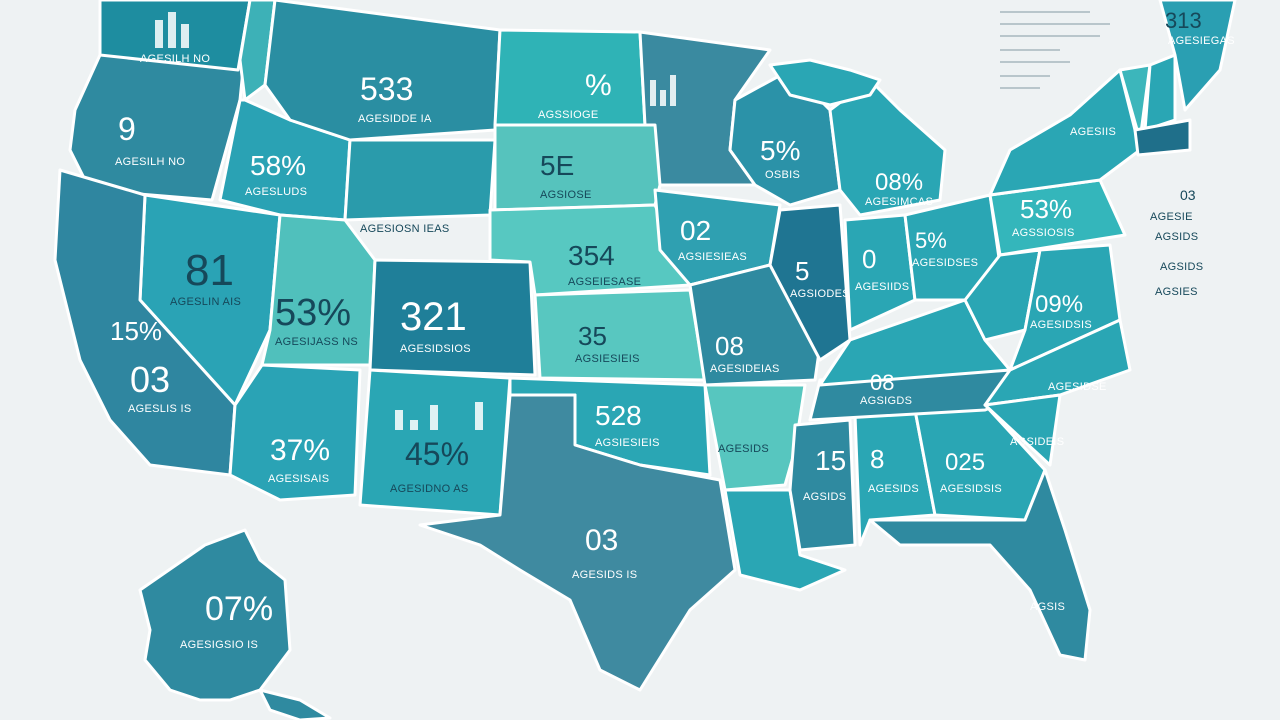 The height and width of the screenshot is (720, 1280). I want to click on michigan-value: 08%, so click(899, 182).